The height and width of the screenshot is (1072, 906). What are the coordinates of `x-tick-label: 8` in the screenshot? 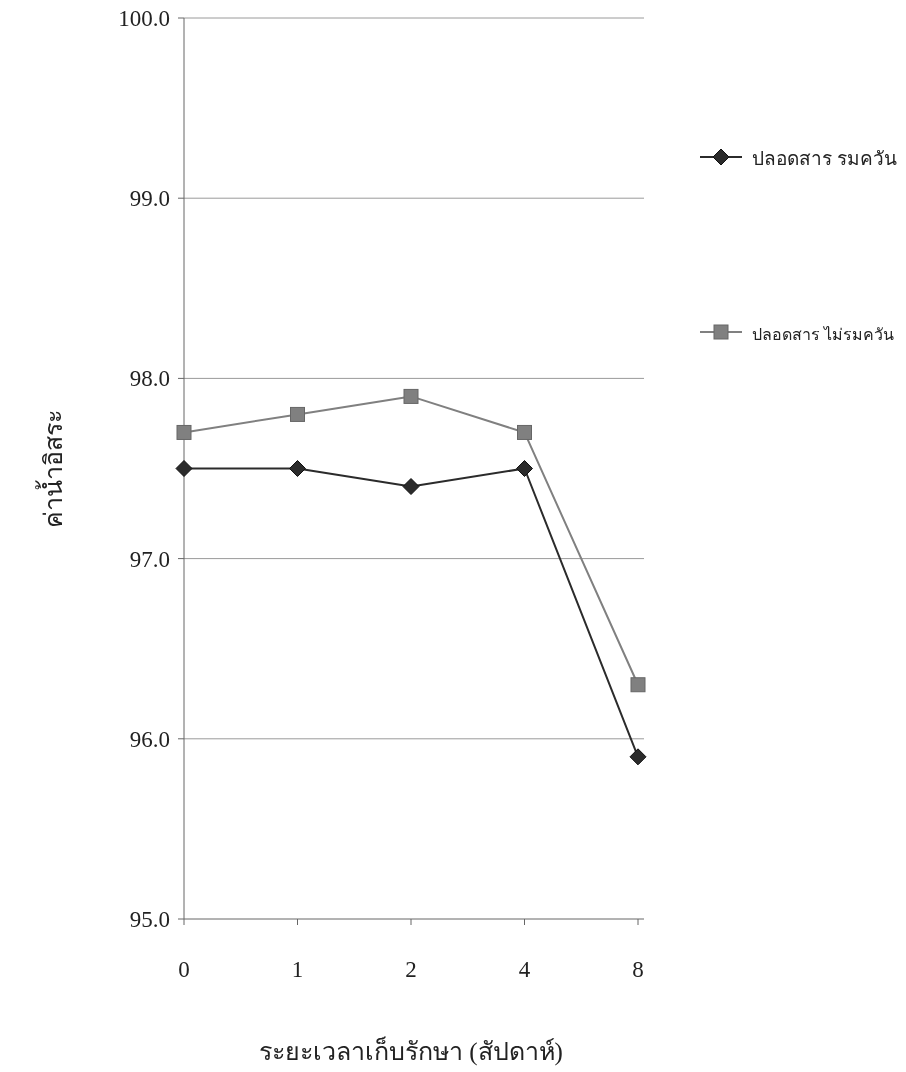 It's located at (638, 969).